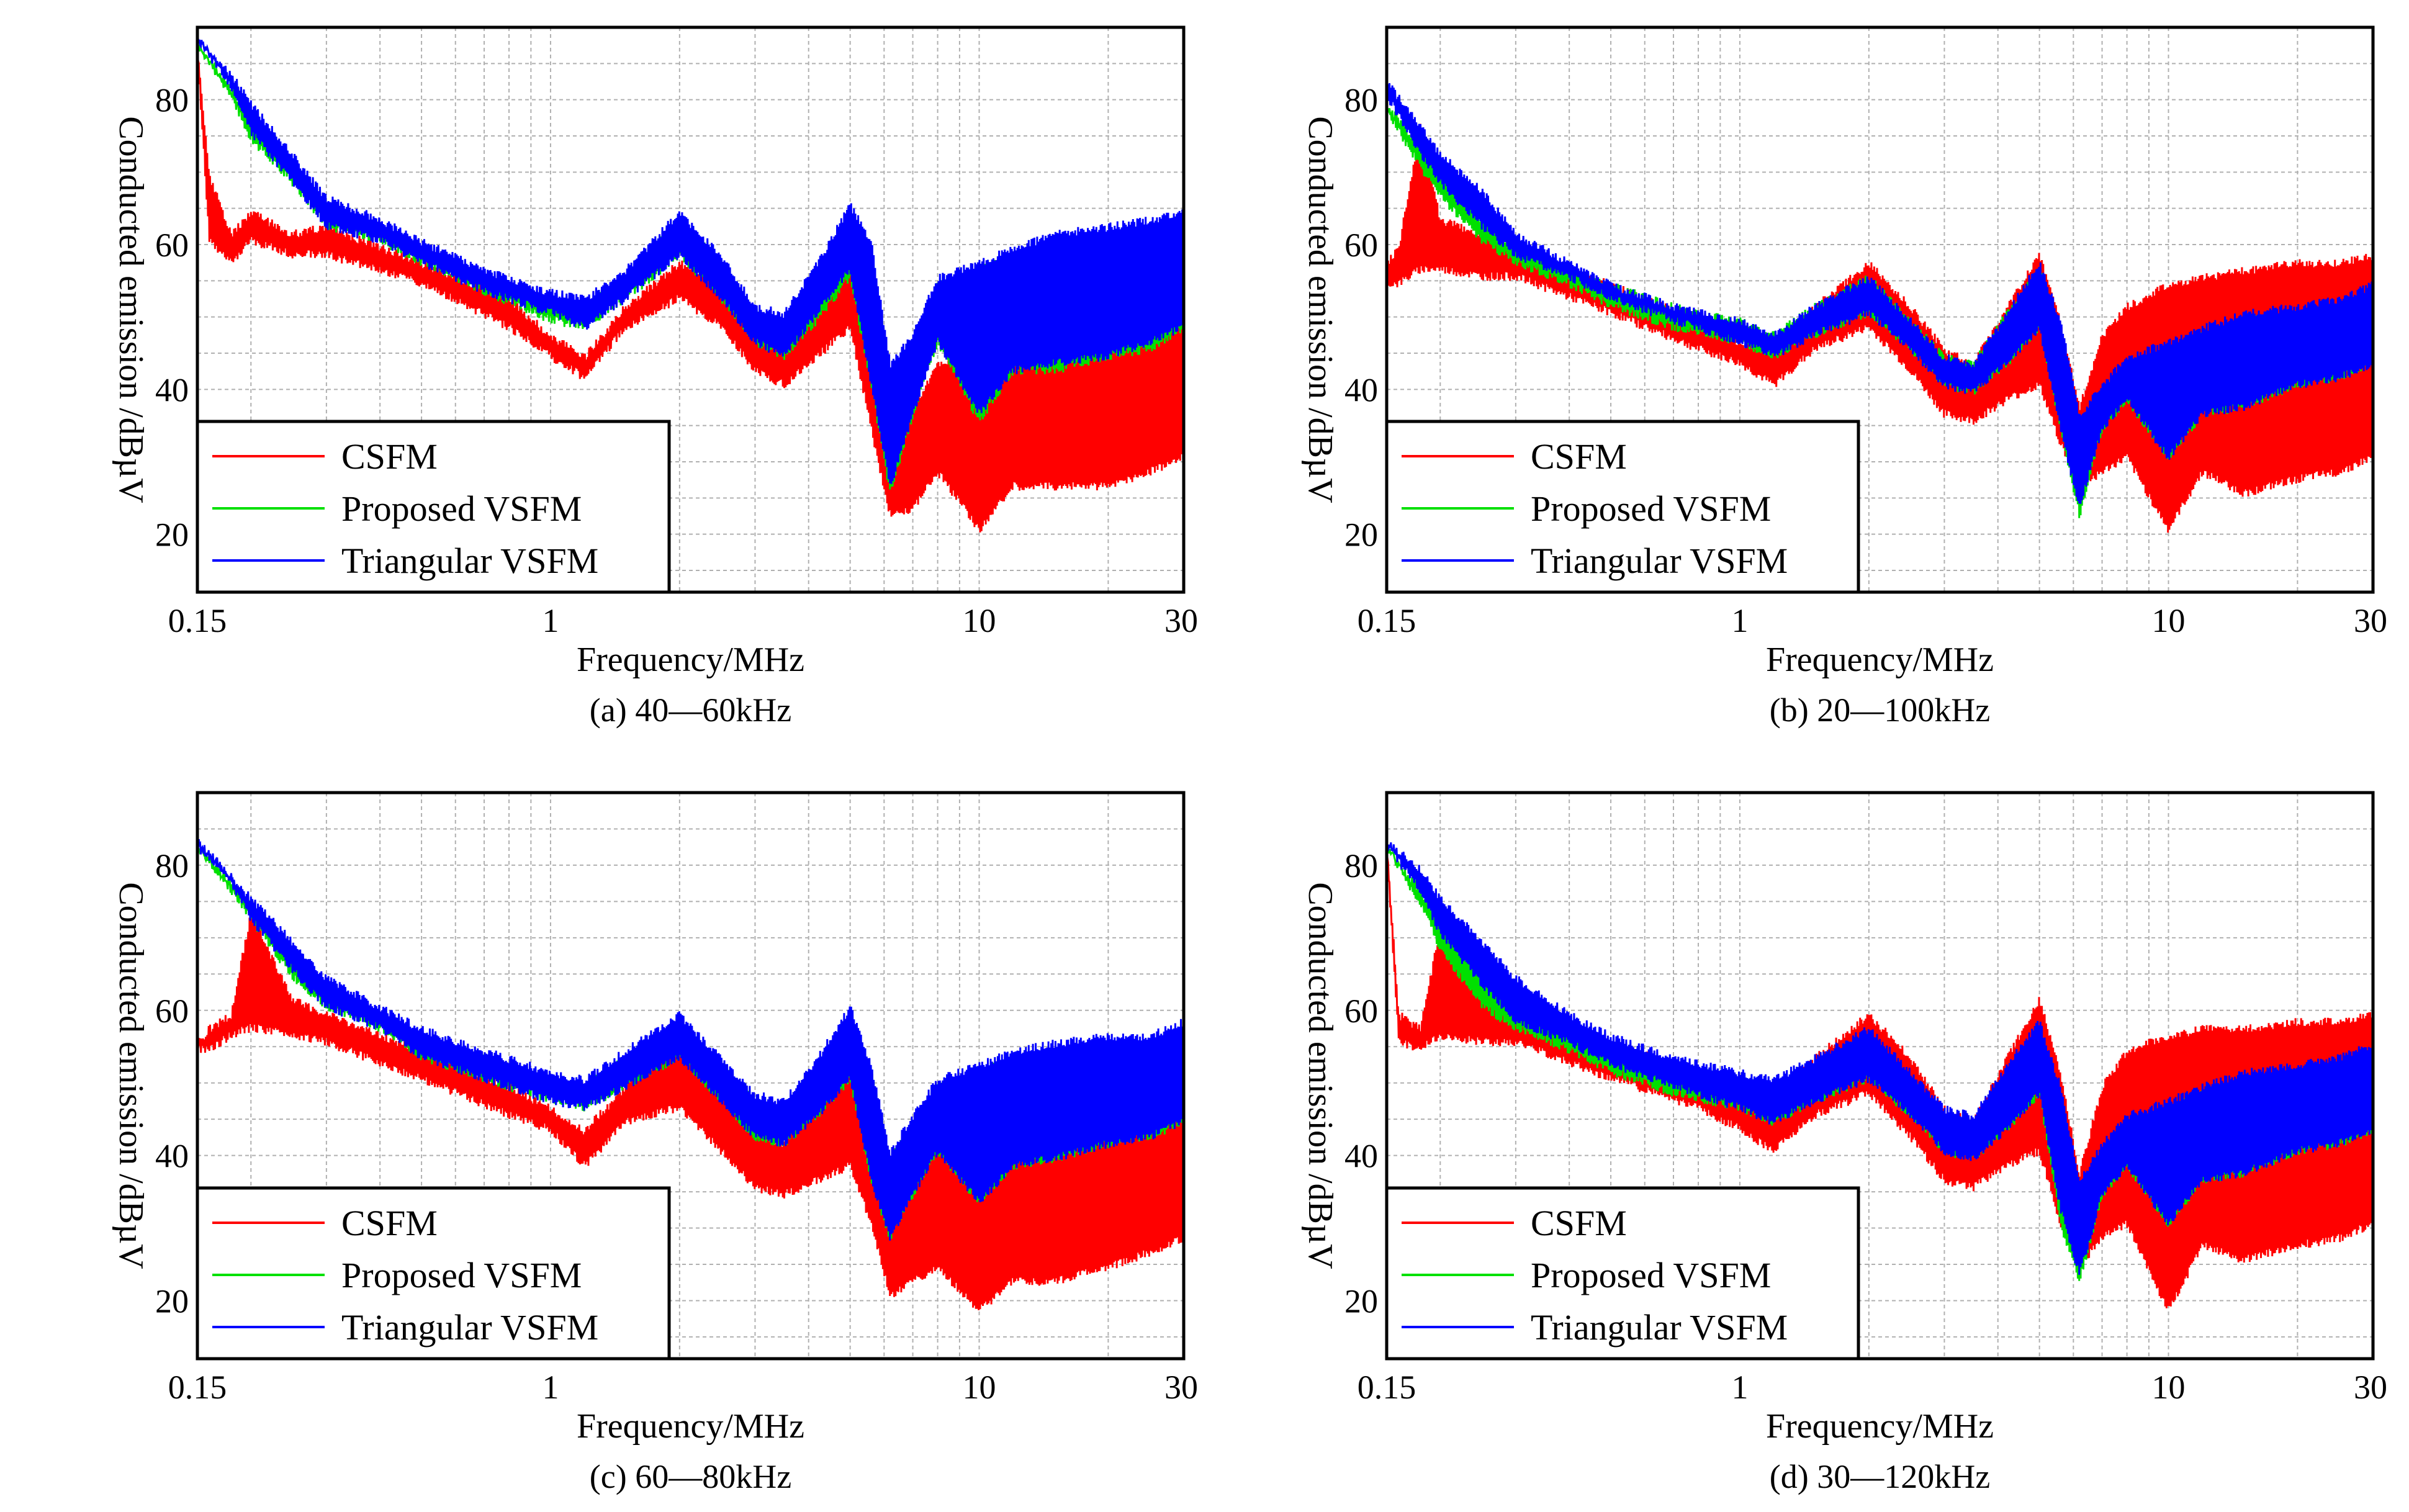  I want to click on series-line-csfm, so click(690, 287).